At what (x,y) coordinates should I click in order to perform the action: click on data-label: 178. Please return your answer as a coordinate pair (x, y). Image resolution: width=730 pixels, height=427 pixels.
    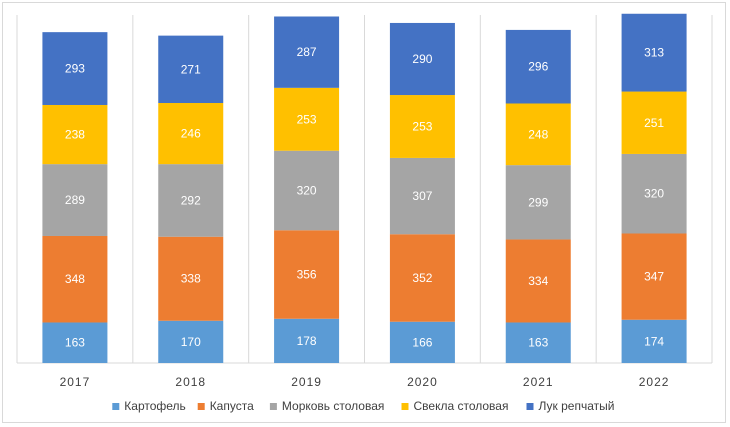
    Looking at the image, I should click on (307, 341).